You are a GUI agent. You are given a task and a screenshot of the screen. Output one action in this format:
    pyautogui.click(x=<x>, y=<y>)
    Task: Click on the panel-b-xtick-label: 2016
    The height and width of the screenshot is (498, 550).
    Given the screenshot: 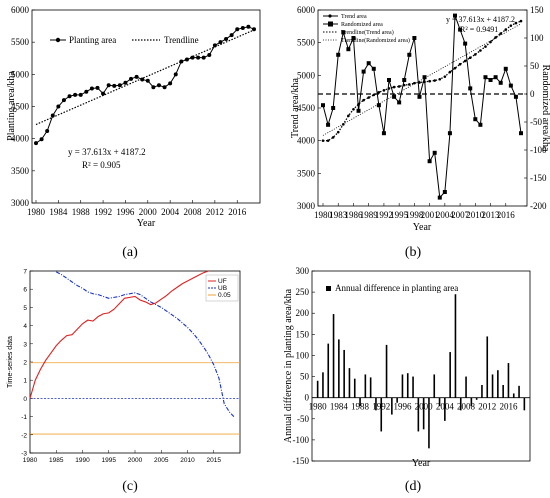 What is the action you would take?
    pyautogui.click(x=506, y=215)
    